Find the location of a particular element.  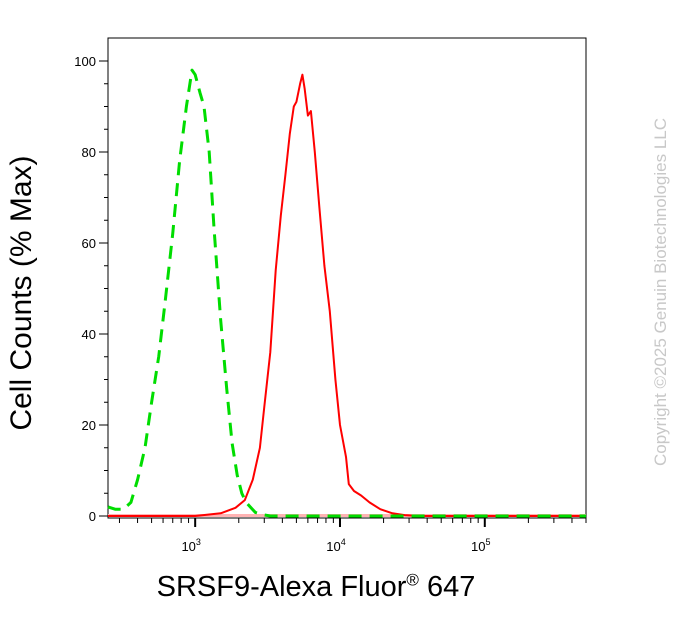

x-axis-label: SRSF9-Alexa Fluor® 647 is located at coordinates (316, 587).